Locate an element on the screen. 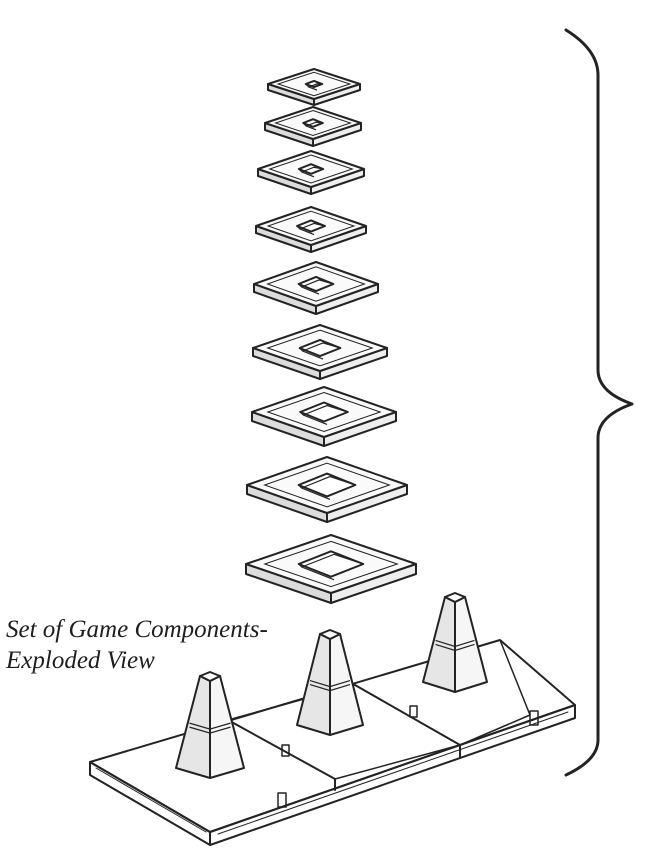  caption-line-1: Set of Game Components- is located at coordinates (137, 629).